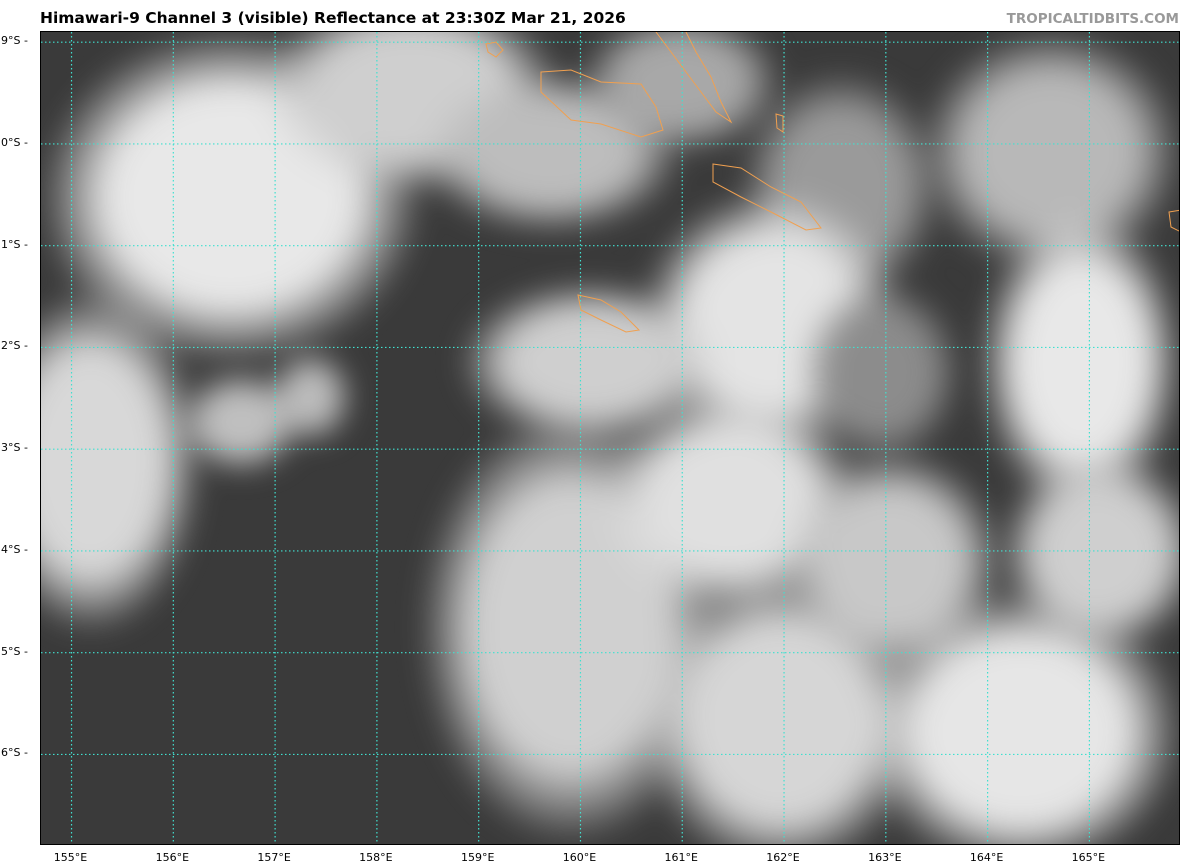 This screenshot has width=1200, height=867. Describe the element at coordinates (681, 857) in the screenshot. I see `longitude-label: 161°E` at that location.